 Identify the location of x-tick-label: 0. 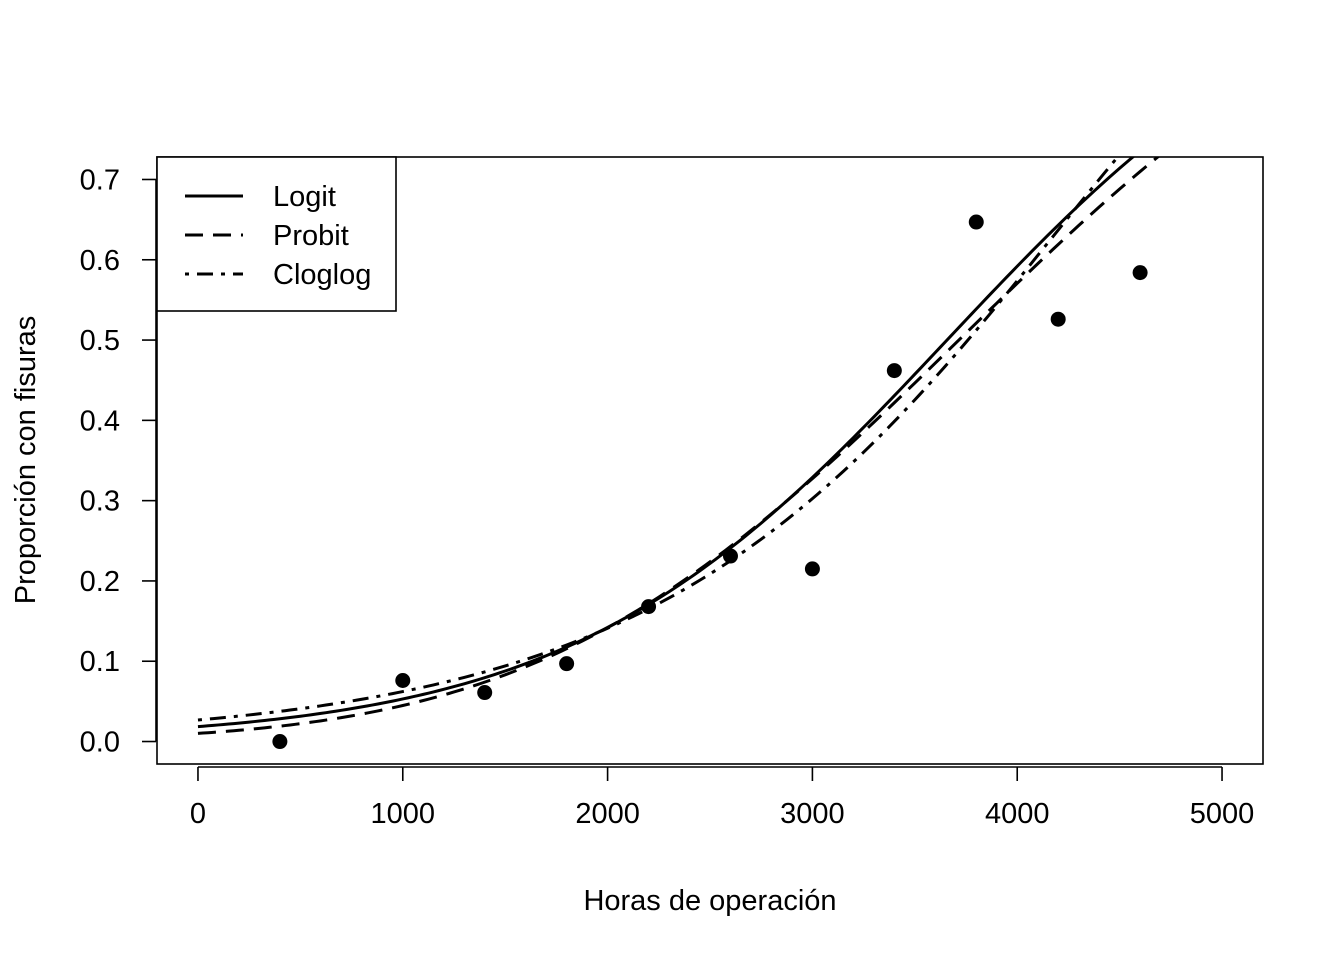
(198, 814).